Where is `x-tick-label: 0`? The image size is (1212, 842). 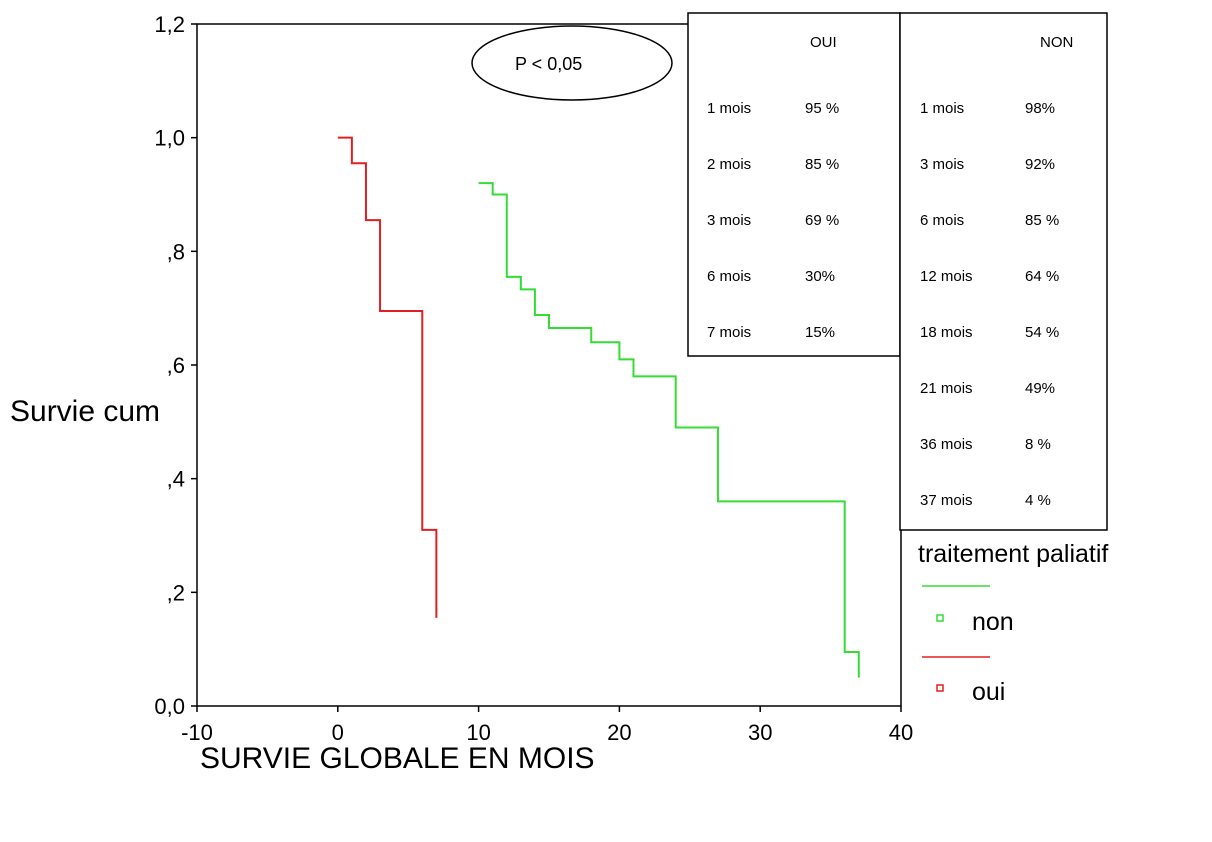 x-tick-label: 0 is located at coordinates (338, 732).